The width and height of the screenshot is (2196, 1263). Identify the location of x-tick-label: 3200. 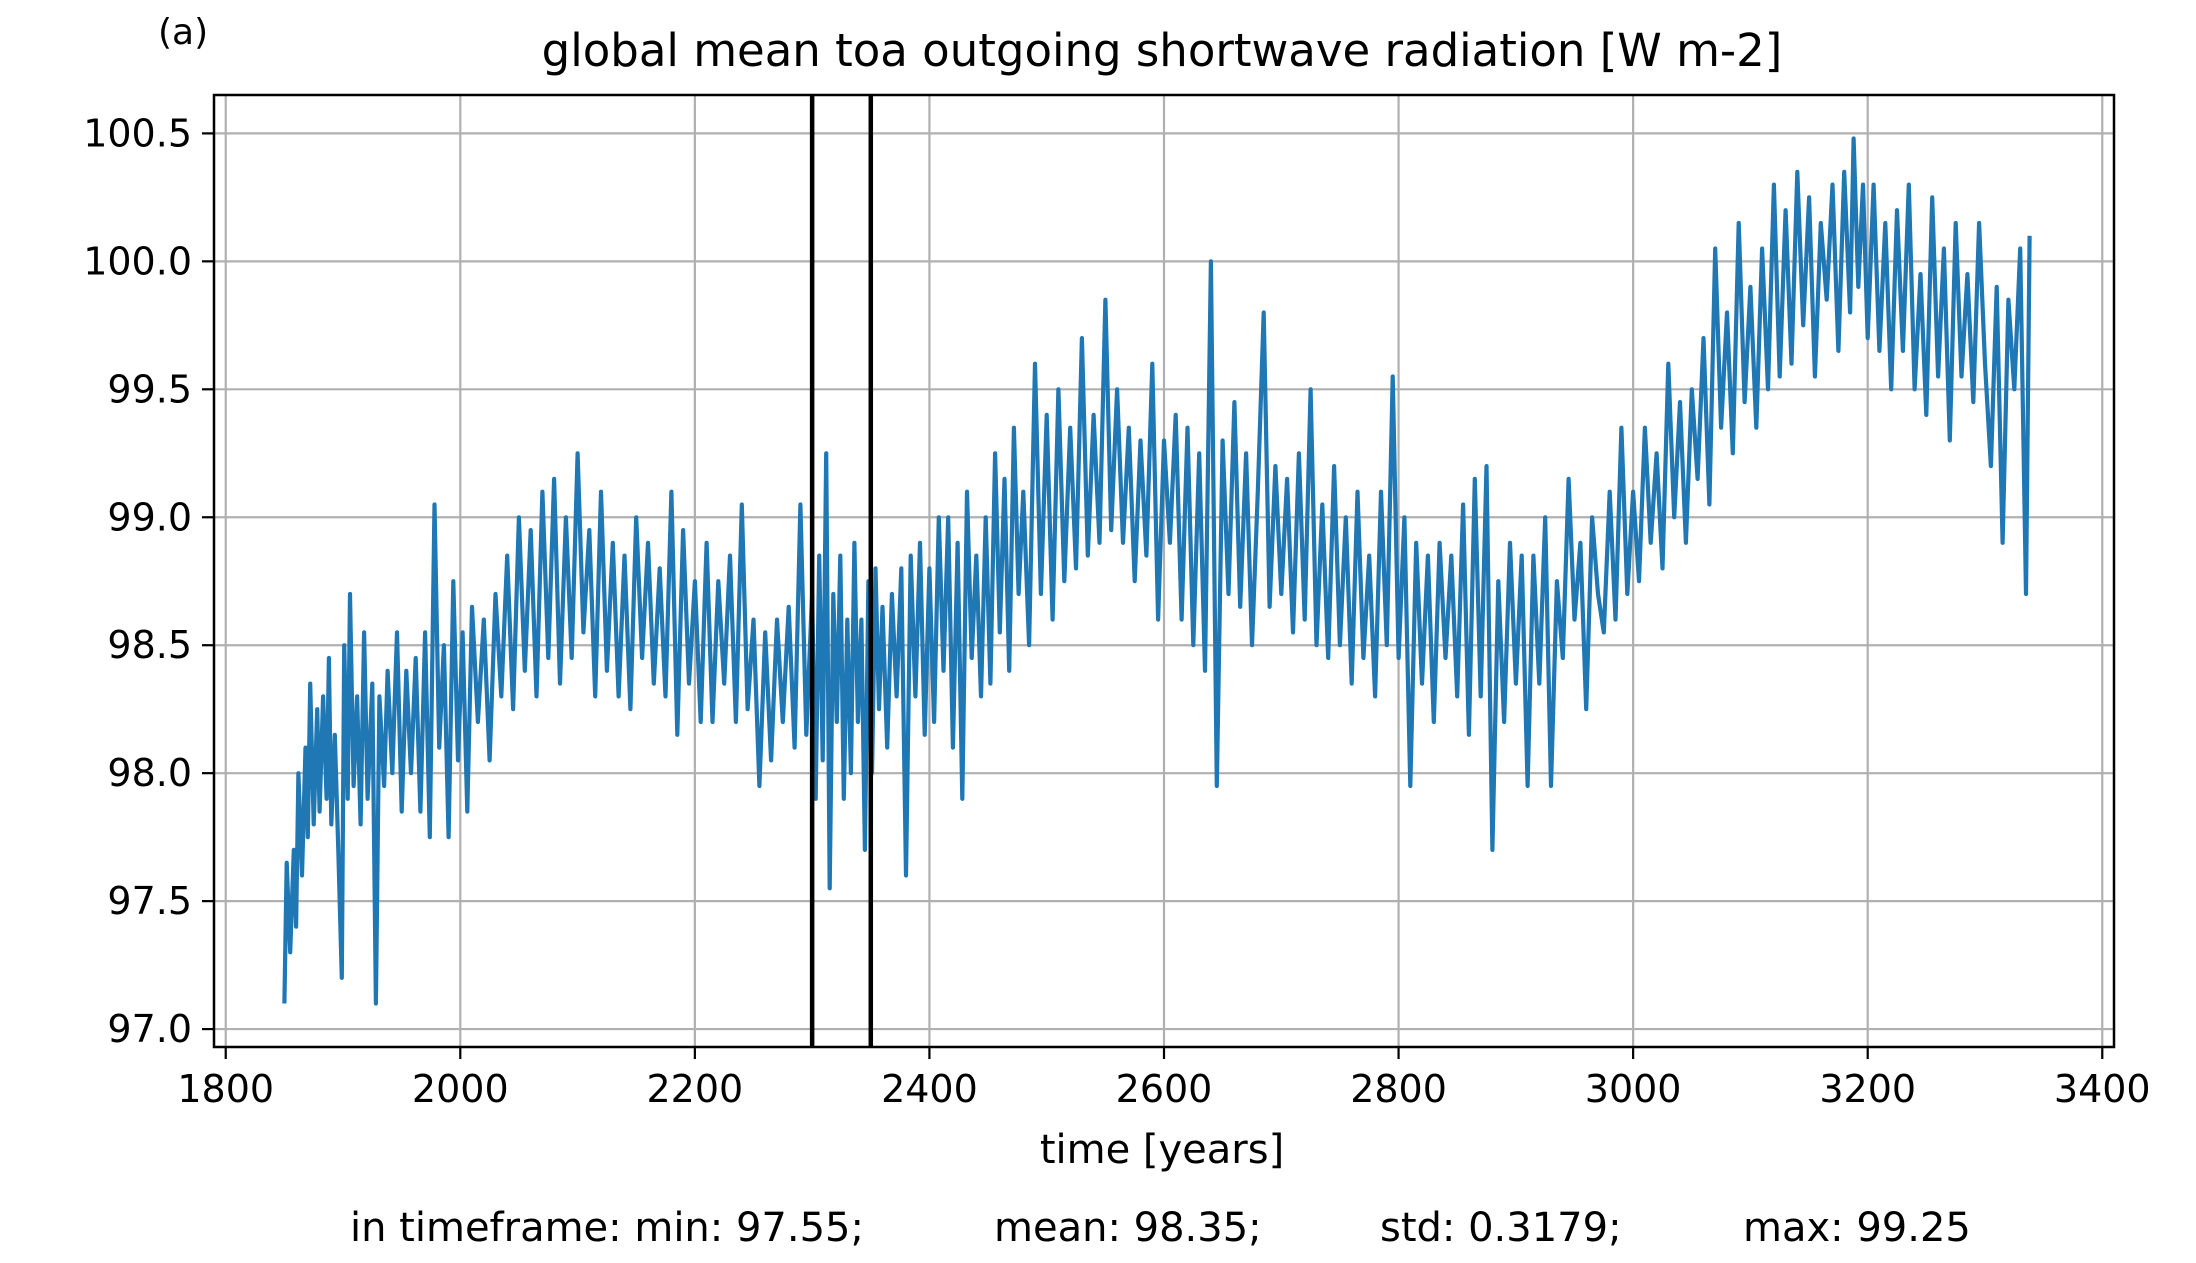
(1867, 1089).